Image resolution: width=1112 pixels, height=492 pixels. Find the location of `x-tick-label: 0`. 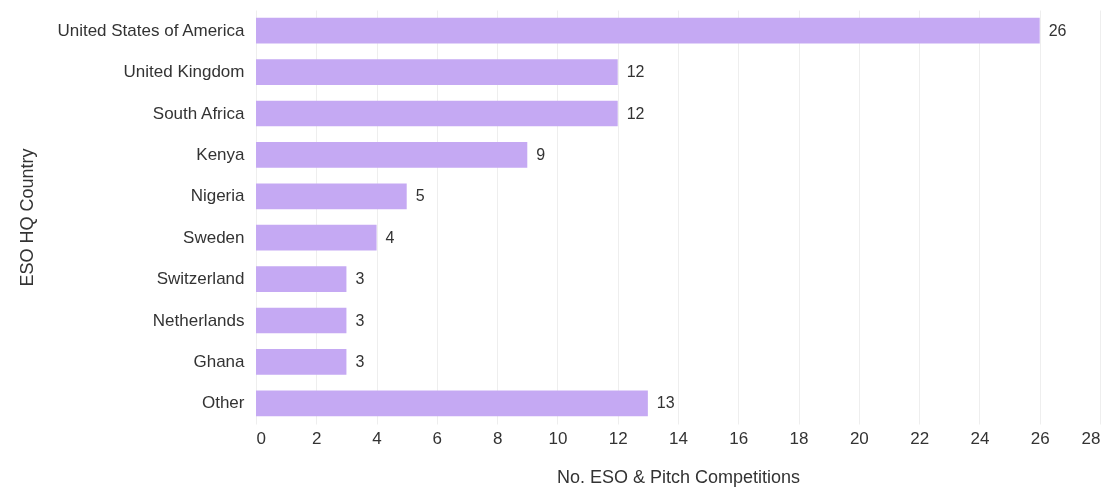

x-tick-label: 0 is located at coordinates (261, 438).